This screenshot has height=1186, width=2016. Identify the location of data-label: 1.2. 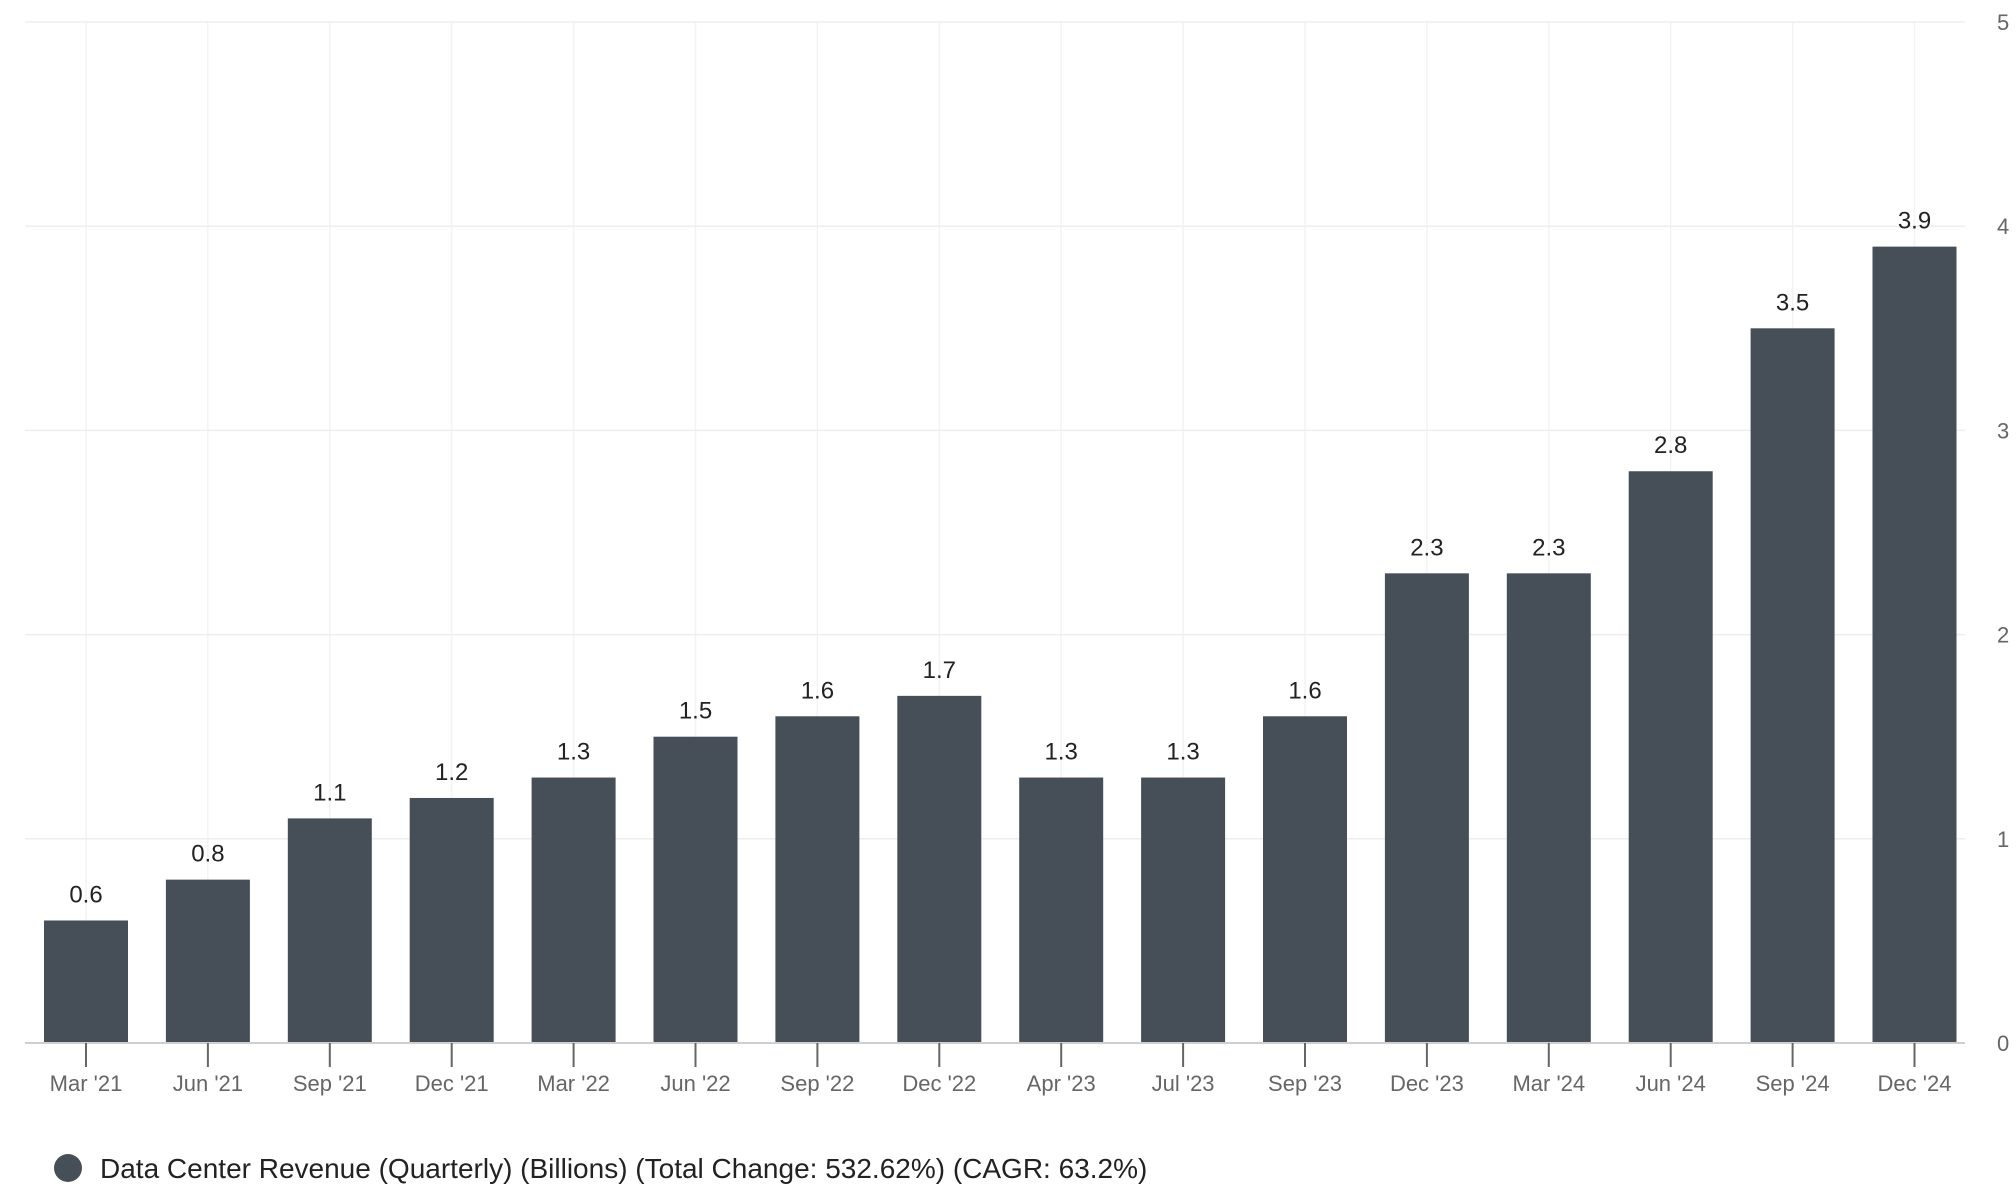
(451, 772).